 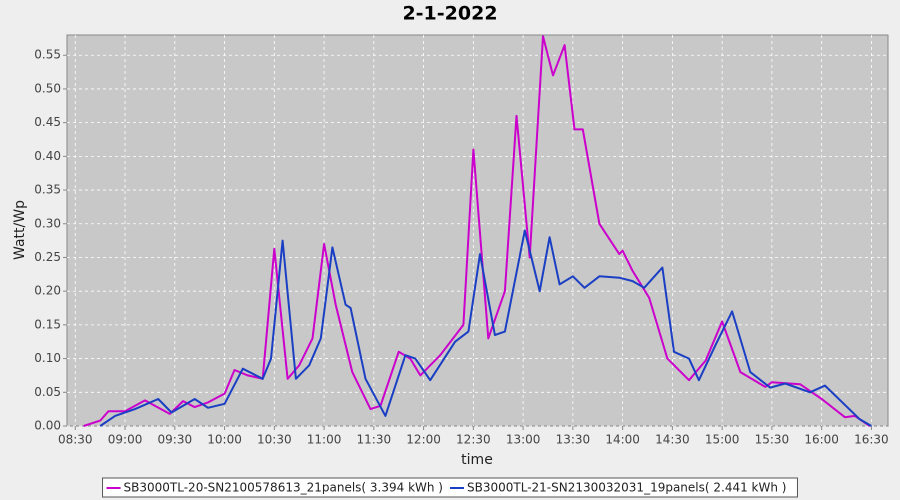 What do you see at coordinates (772, 440) in the screenshot?
I see `x-tick-label: 15:30` at bounding box center [772, 440].